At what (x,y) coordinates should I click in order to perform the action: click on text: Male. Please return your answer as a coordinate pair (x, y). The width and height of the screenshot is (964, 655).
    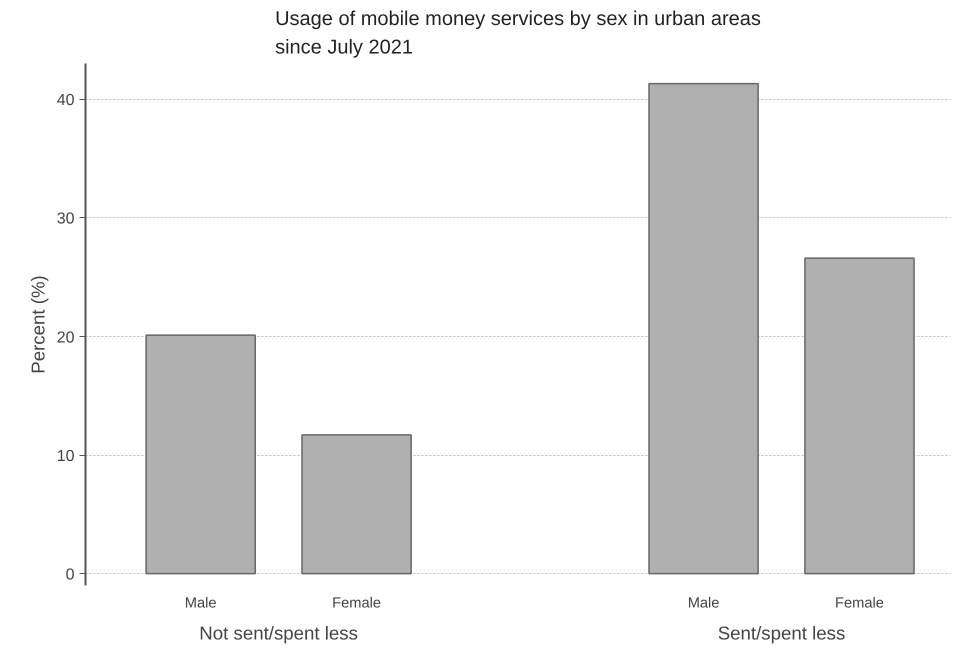
    Looking at the image, I should click on (704, 604).